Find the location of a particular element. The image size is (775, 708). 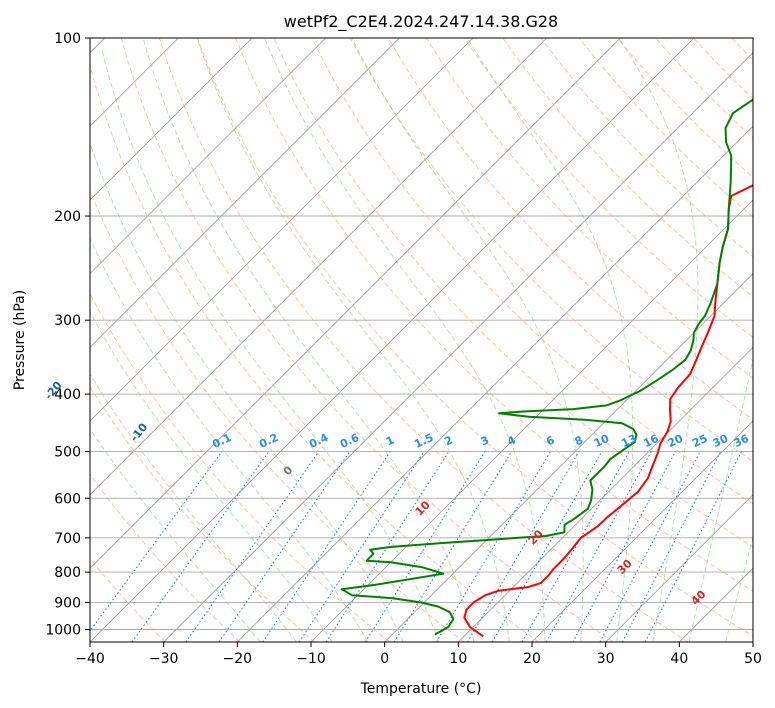

y-tick-label: 800 is located at coordinates (67, 573).